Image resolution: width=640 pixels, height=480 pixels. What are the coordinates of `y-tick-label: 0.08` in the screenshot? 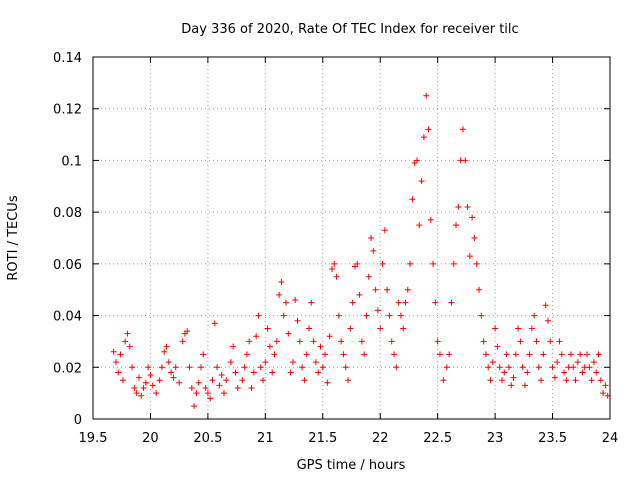 It's located at (67, 213).